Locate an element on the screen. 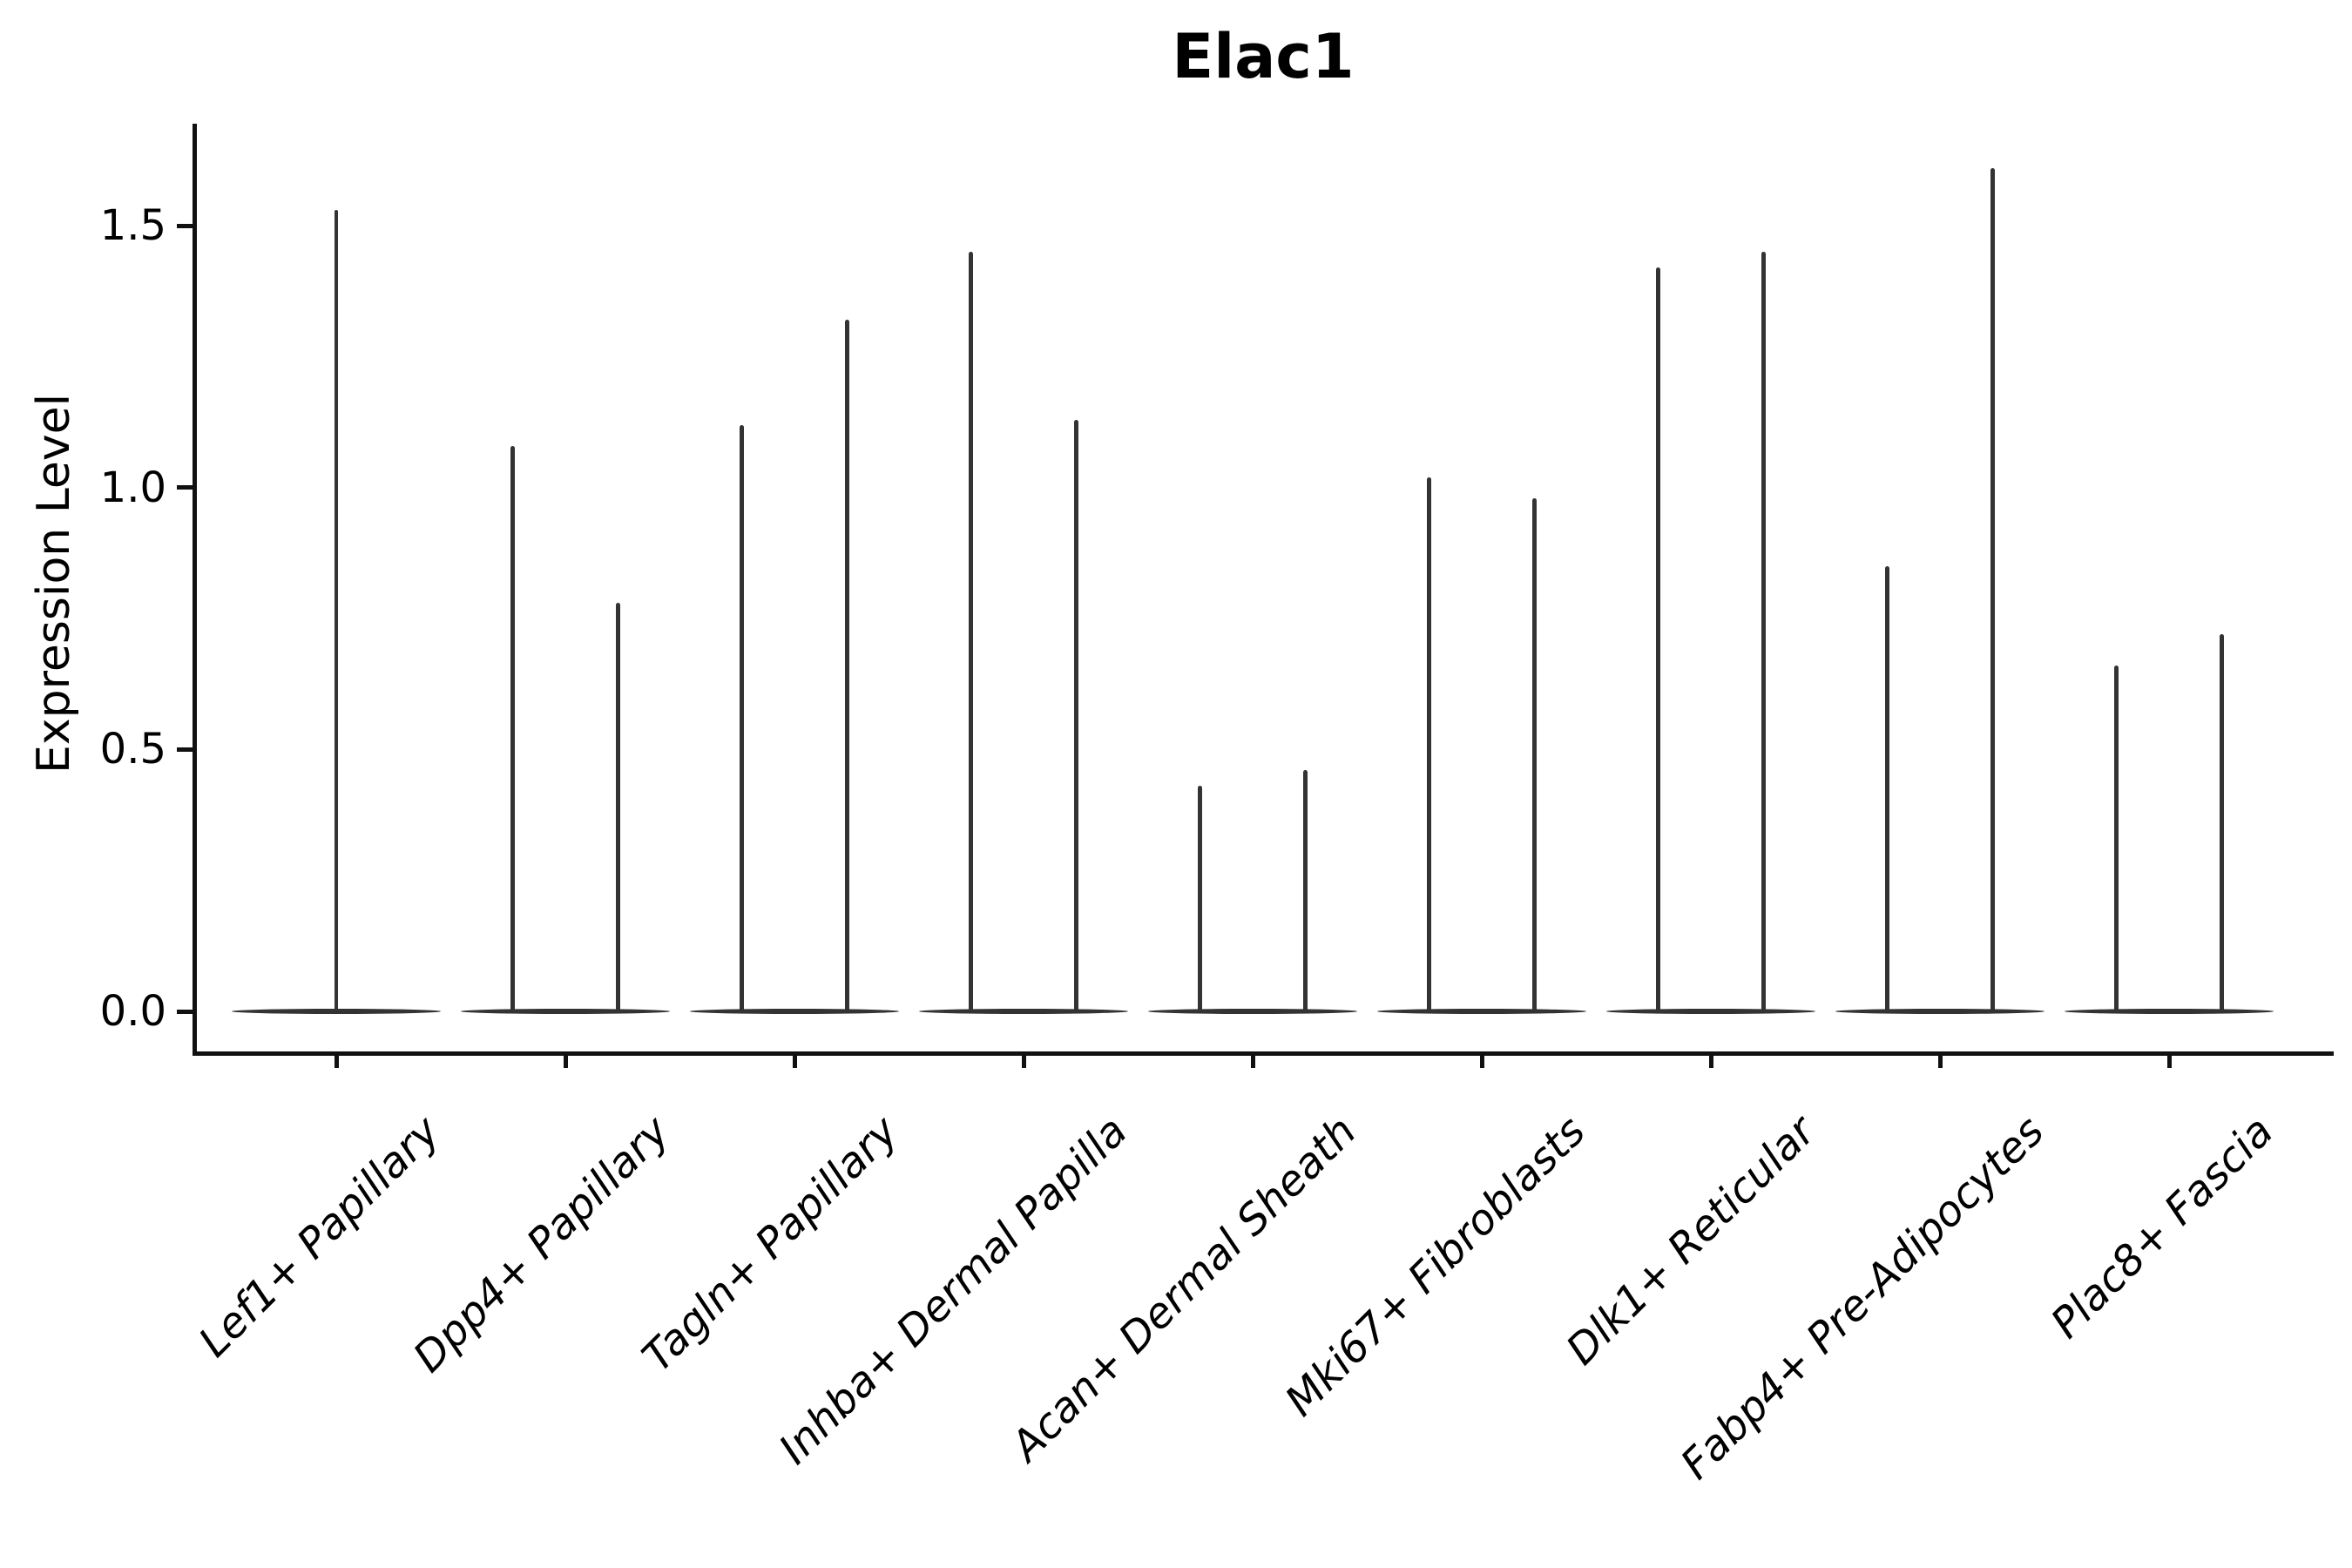 Image resolution: width=2352 pixels, height=1568 pixels. x-tick-label: Lef1+ Papillary is located at coordinates (320, 1236).